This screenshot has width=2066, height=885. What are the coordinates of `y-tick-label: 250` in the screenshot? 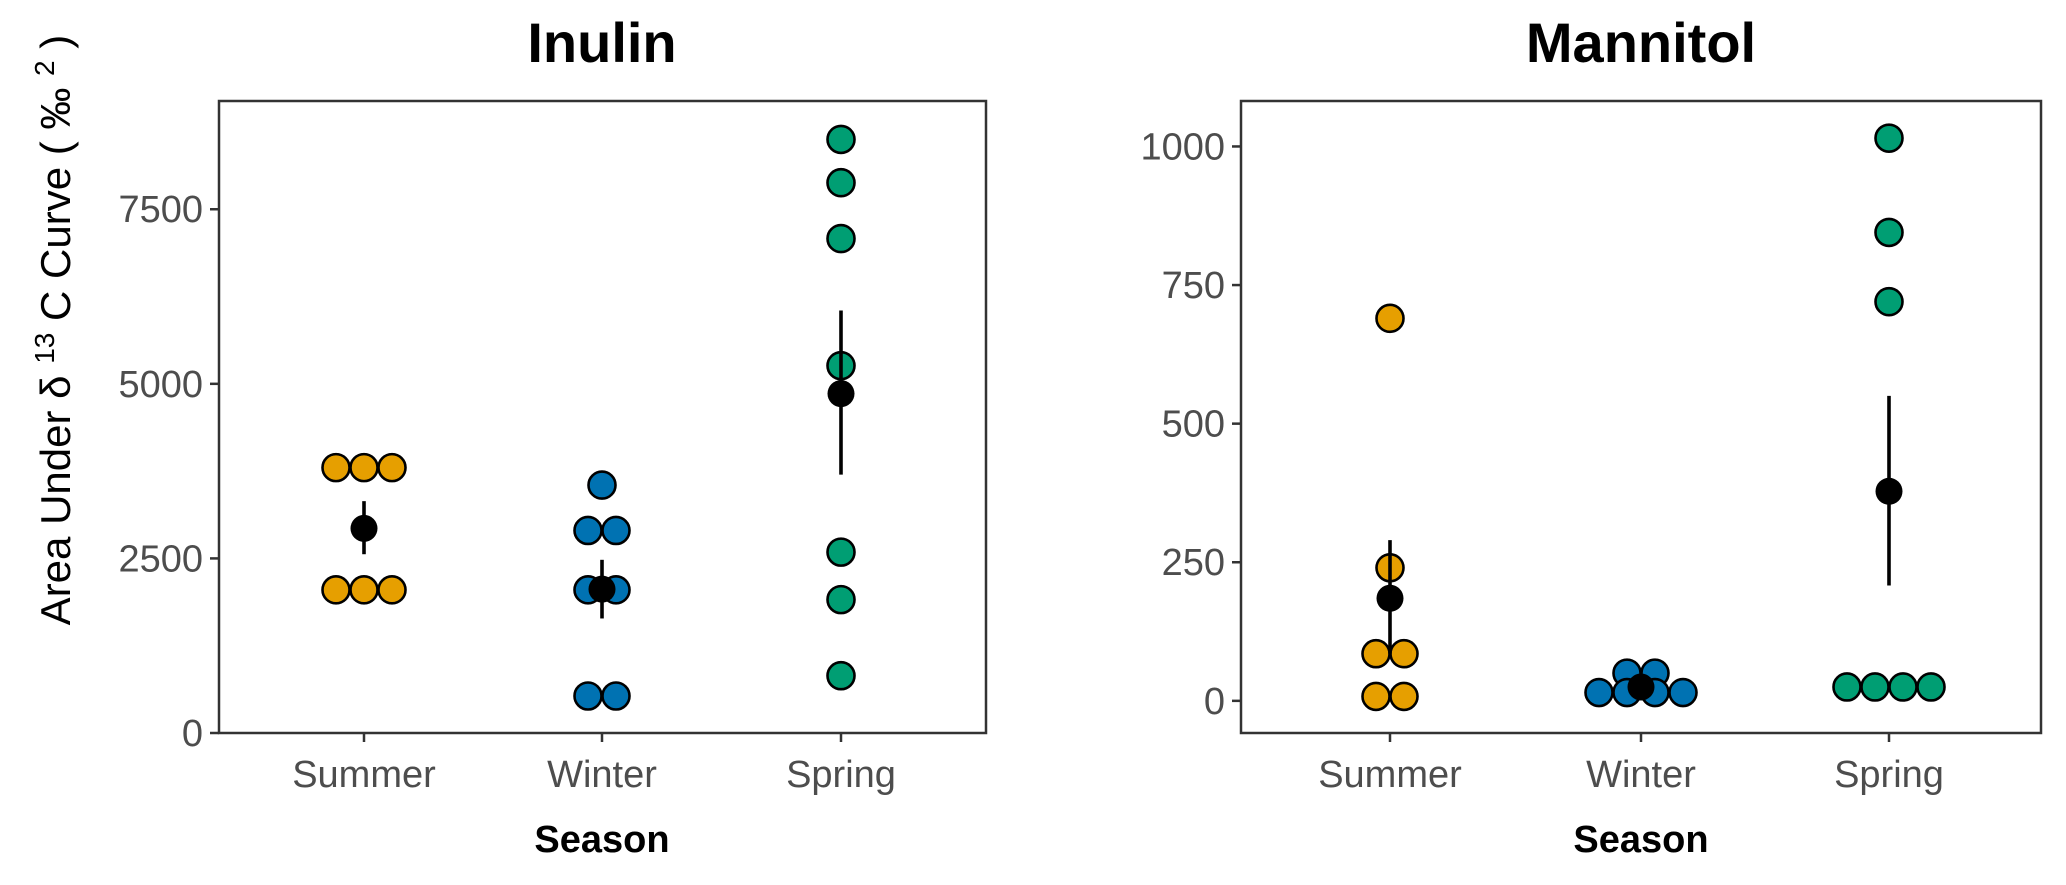 It's located at (1193, 563).